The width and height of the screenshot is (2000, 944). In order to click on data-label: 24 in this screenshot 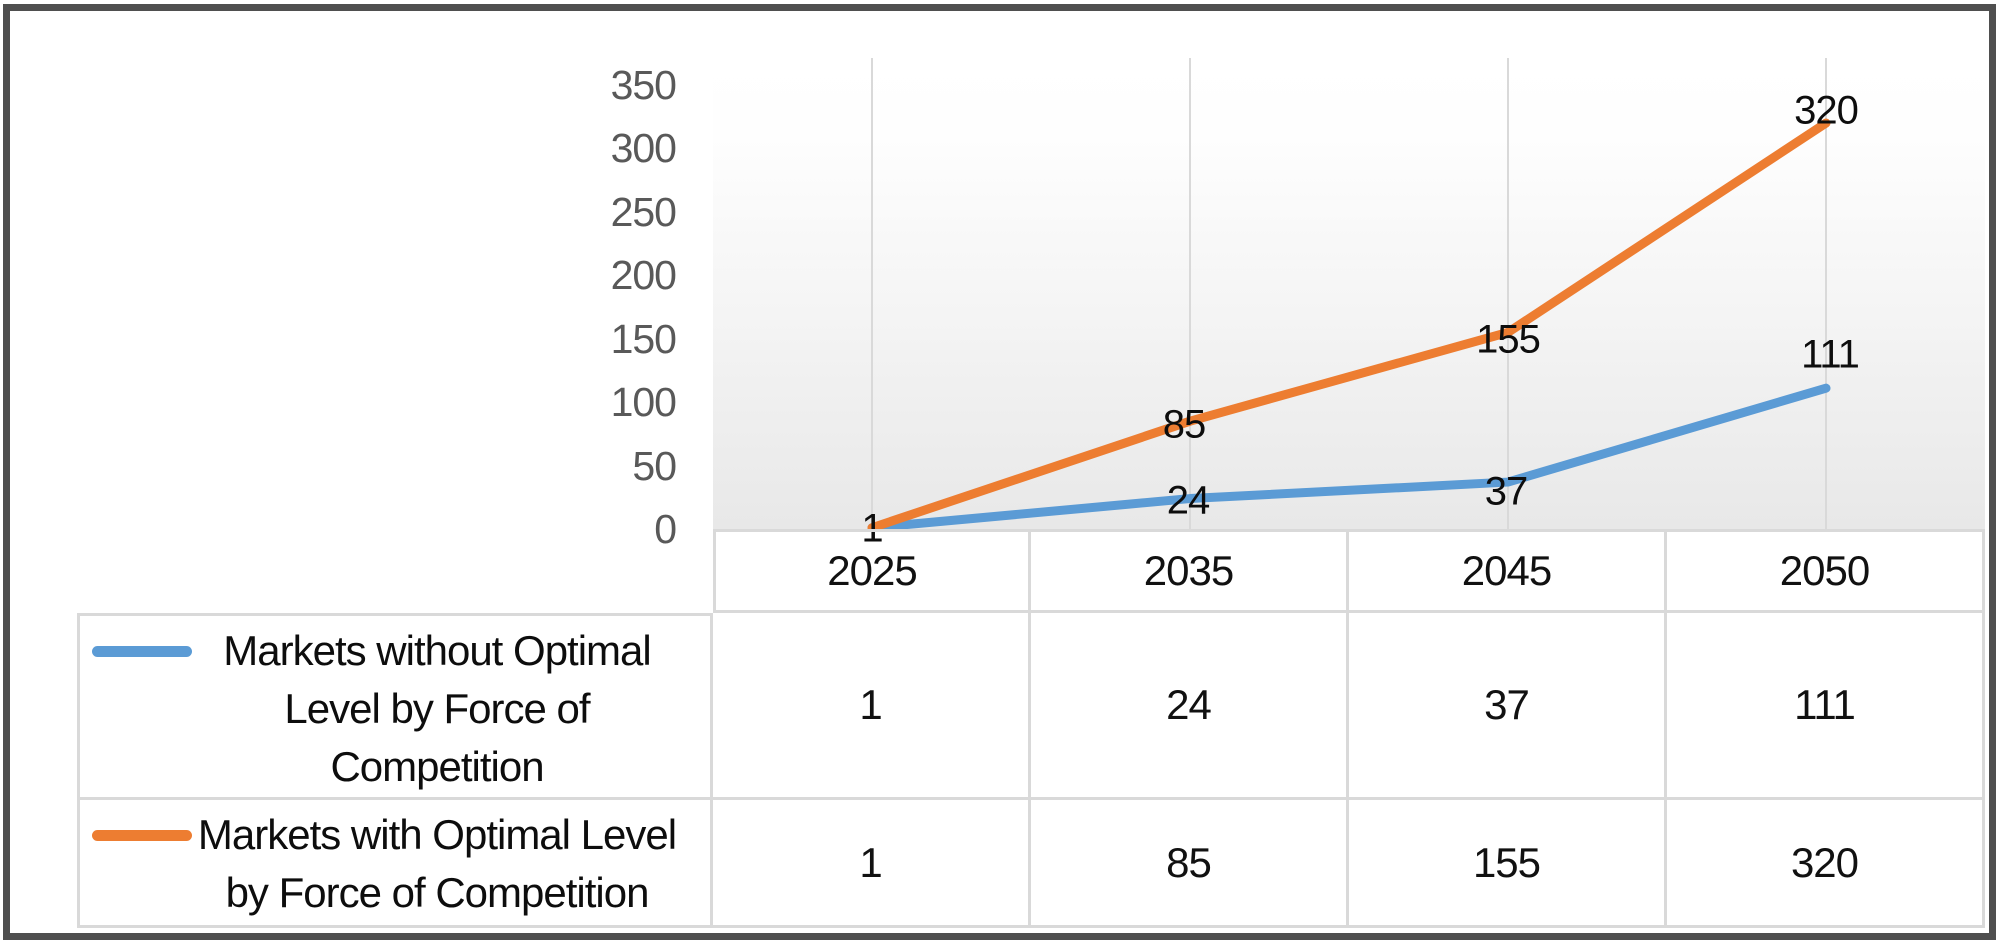, I will do `click(1188, 500)`.